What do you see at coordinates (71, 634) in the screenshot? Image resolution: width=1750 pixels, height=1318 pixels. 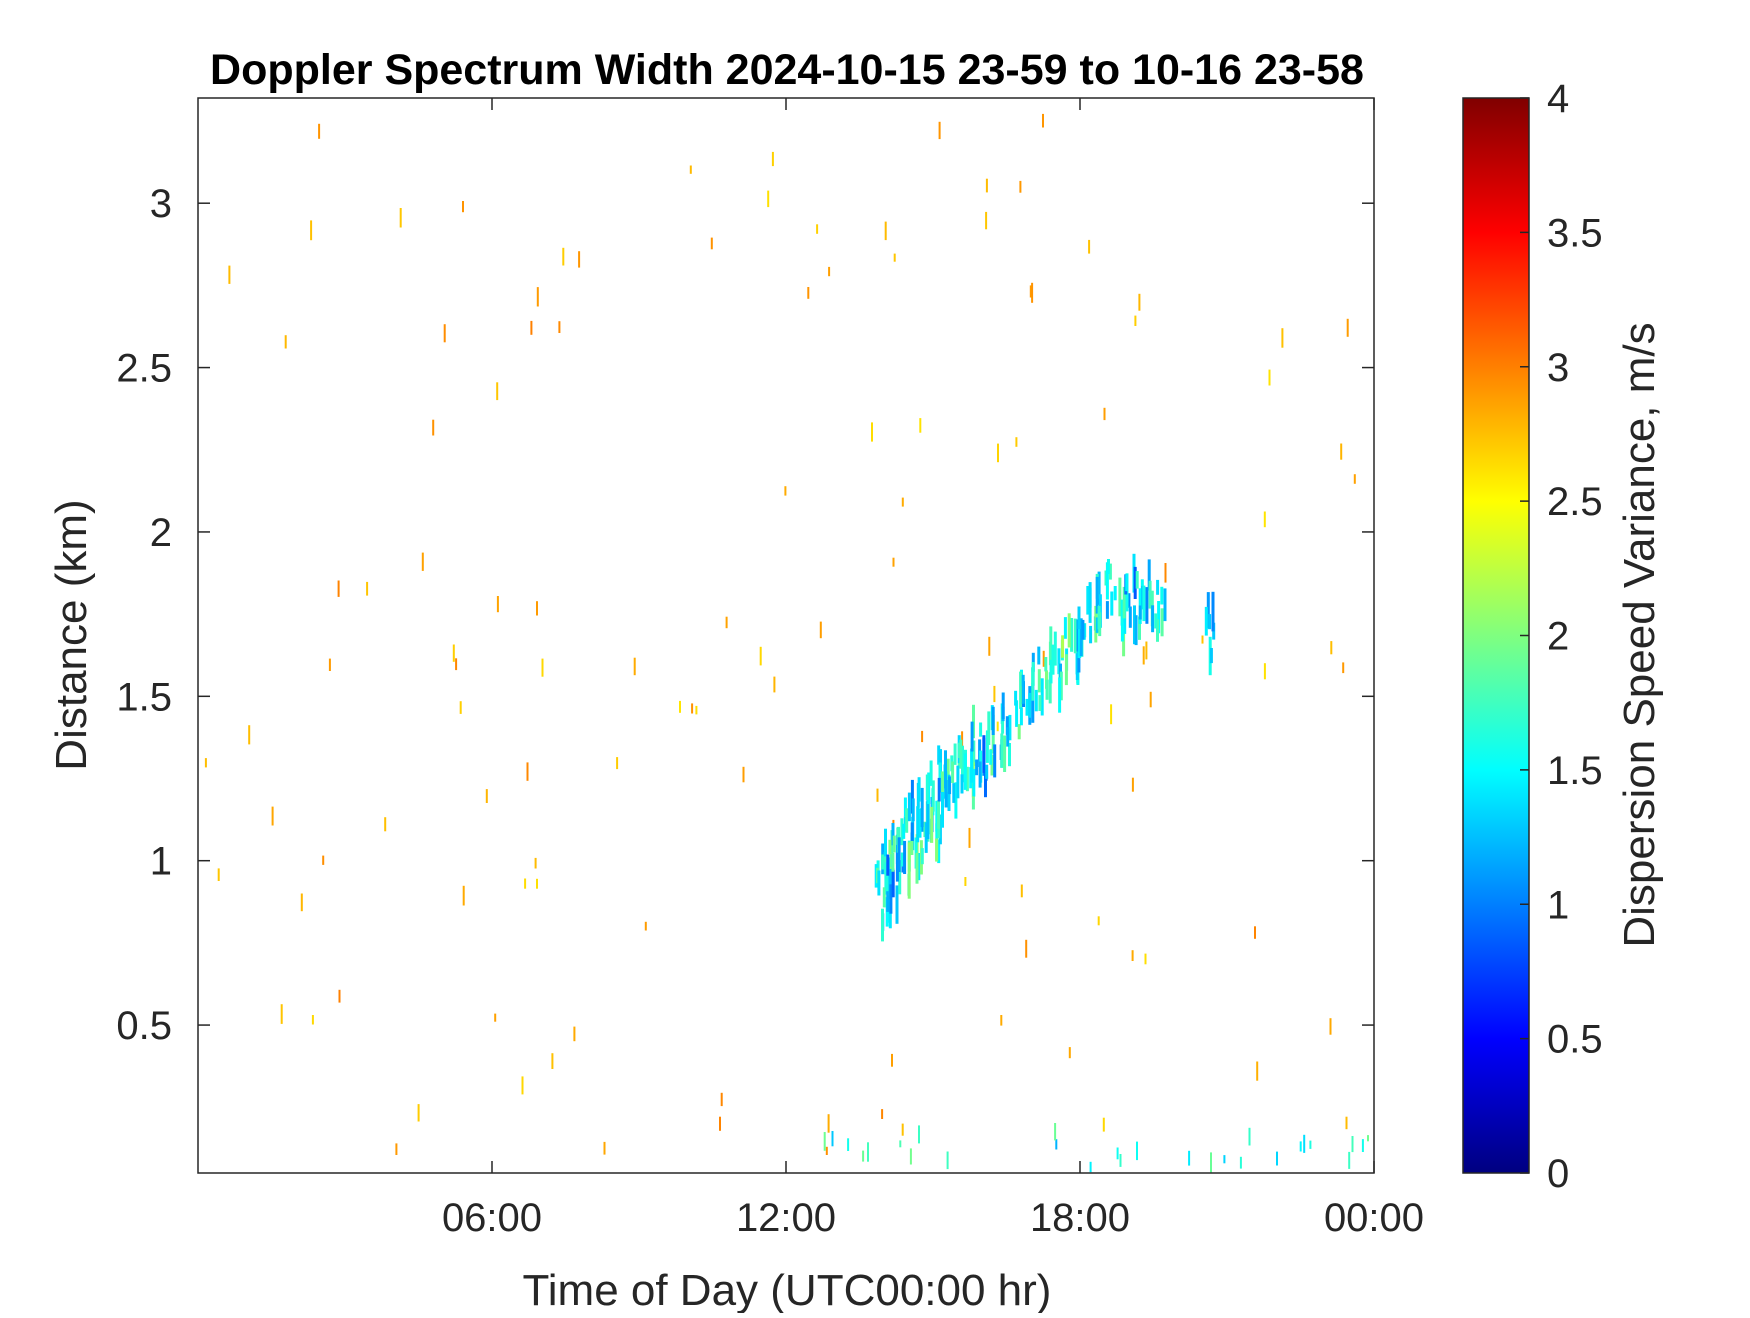 I see `y-axis-label: Distance (km)` at bounding box center [71, 634].